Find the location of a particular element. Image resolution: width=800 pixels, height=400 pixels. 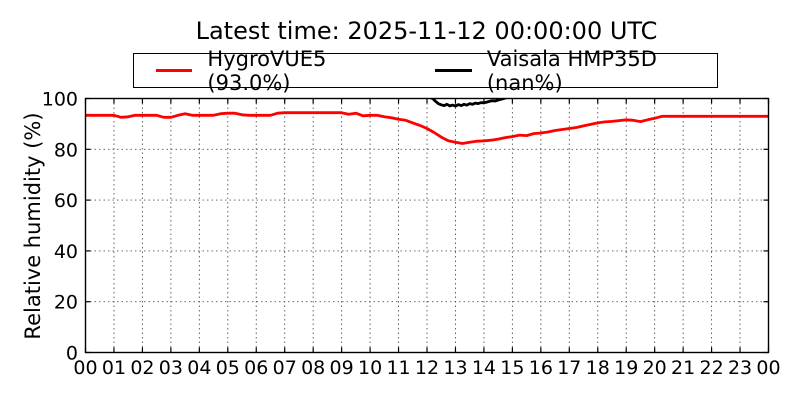

y-tick-label: 20 is located at coordinates (66, 303).